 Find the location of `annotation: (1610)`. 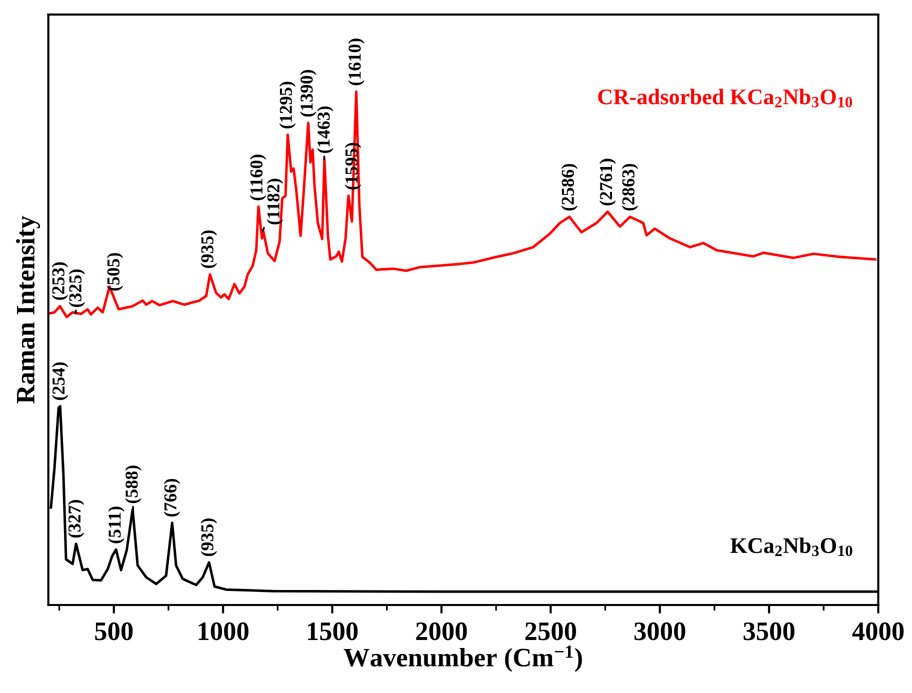

annotation: (1610) is located at coordinates (356, 62).